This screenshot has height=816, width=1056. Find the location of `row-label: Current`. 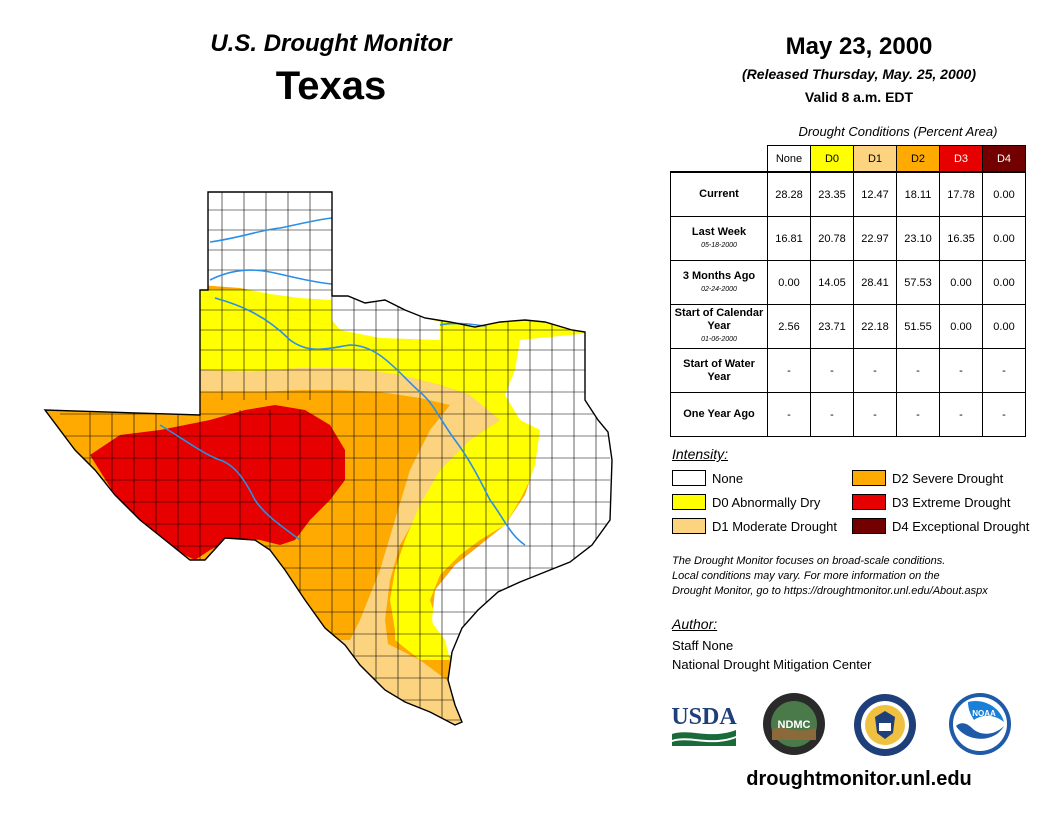

row-label: Current is located at coordinates (719, 194).